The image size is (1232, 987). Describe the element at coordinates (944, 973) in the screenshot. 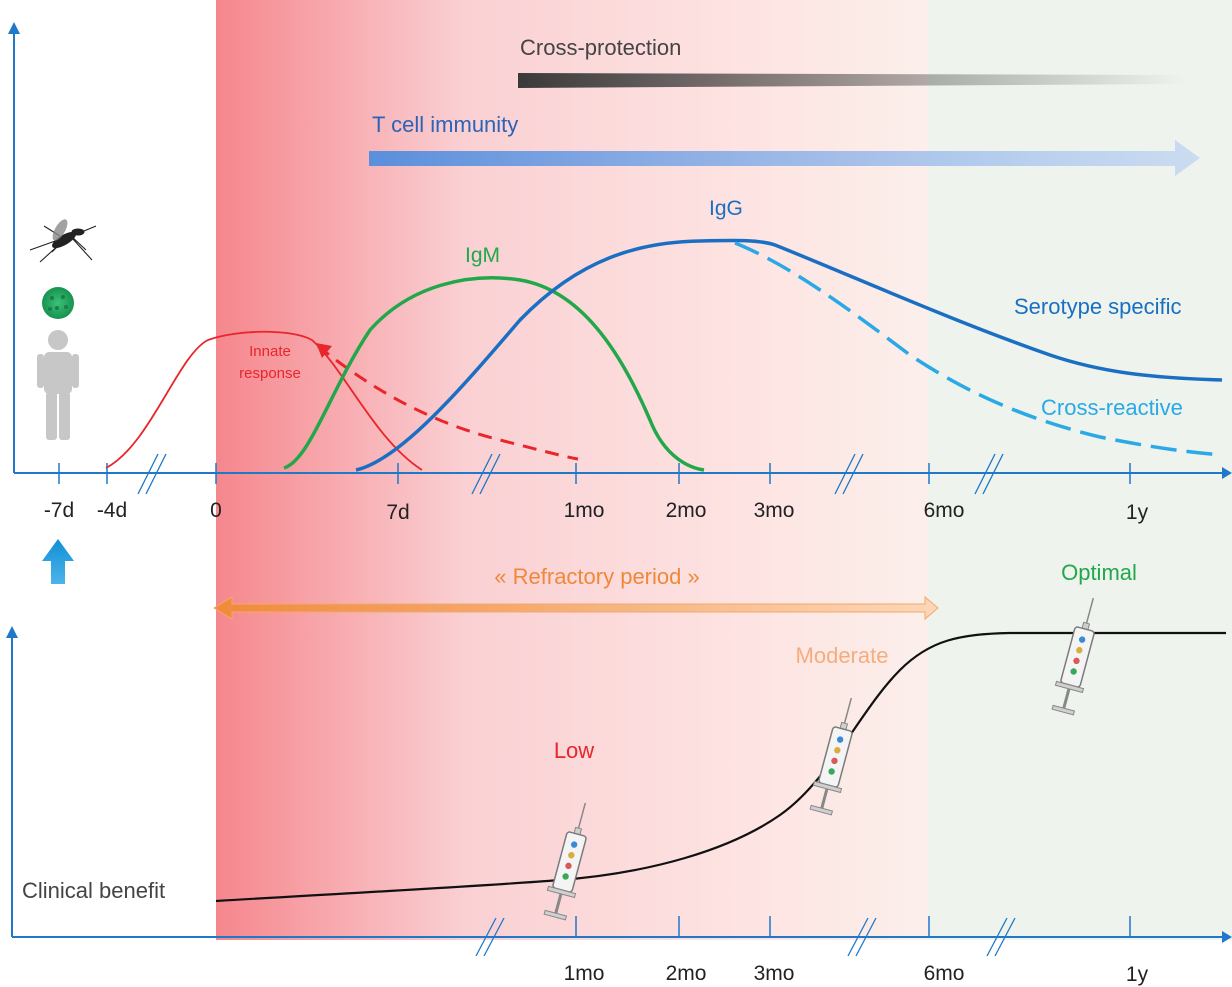

I see `benefit-tick-label-6mo: 6mo` at that location.